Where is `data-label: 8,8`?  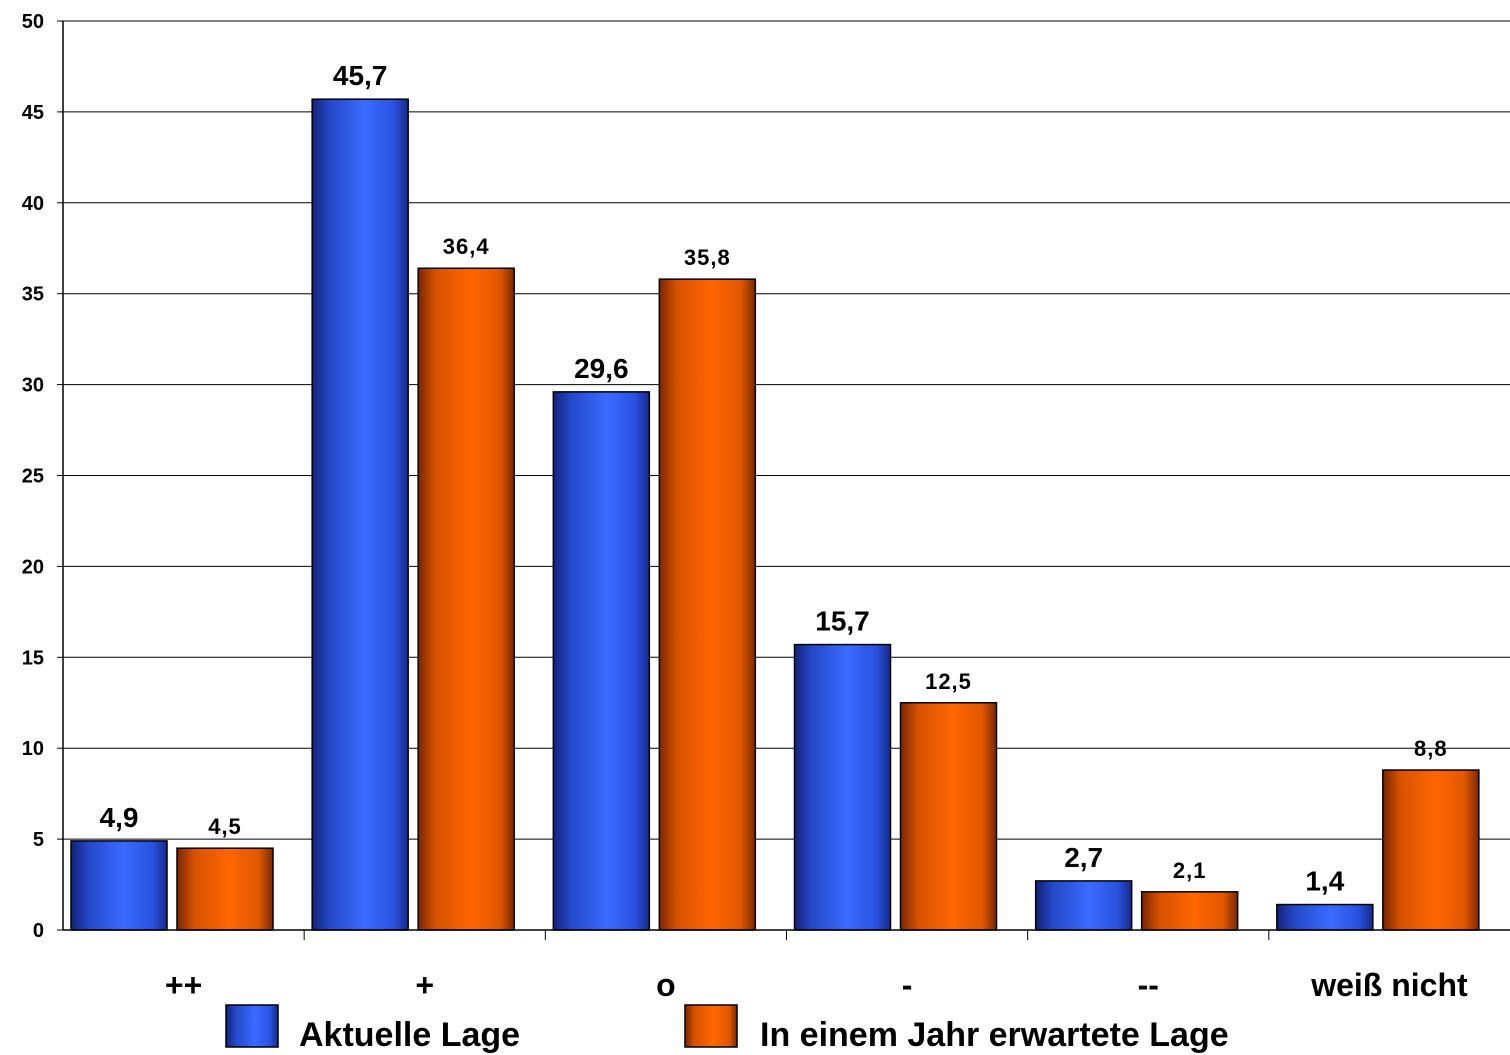
data-label: 8,8 is located at coordinates (1431, 748).